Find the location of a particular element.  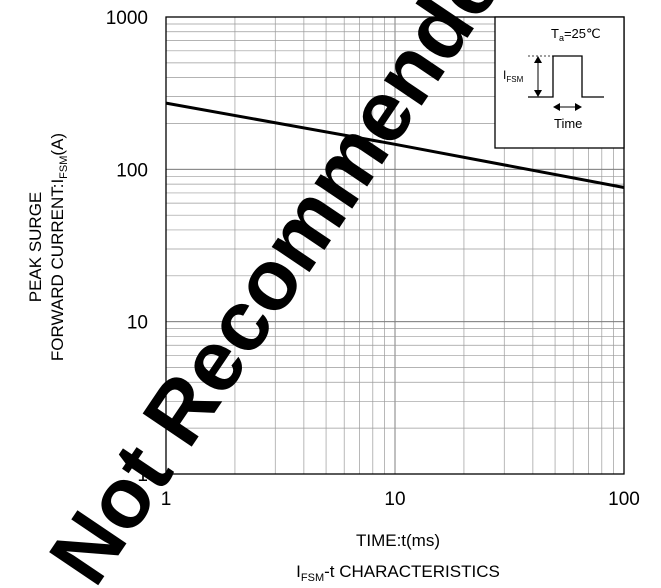

amplitude-arrow-head-top is located at coordinates (538, 59).